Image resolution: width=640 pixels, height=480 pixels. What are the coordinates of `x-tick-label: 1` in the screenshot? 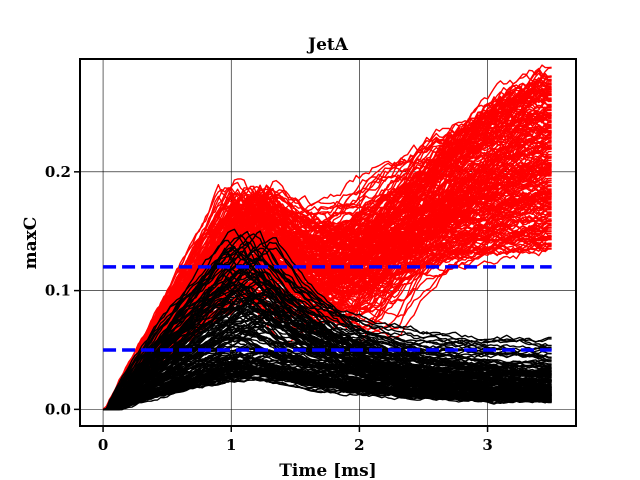 It's located at (231, 445).